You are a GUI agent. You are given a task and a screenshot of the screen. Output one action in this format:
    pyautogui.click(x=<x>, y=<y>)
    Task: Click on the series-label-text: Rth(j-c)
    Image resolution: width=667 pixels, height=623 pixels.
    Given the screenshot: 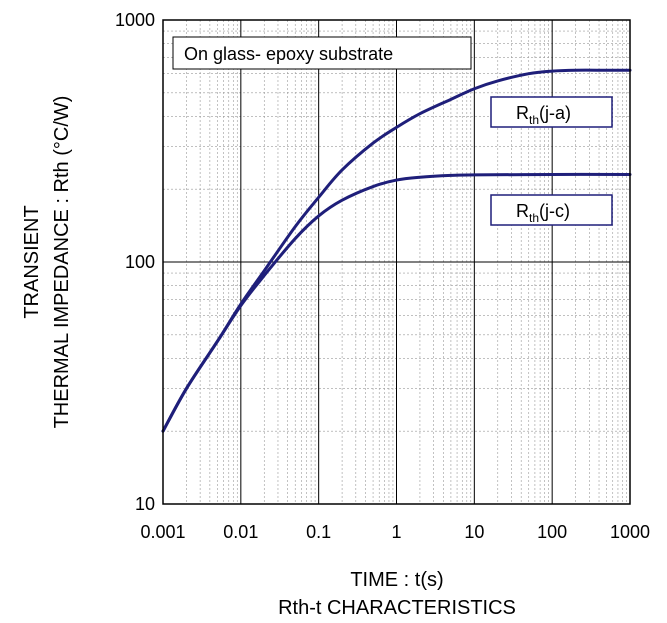 What is the action you would take?
    pyautogui.click(x=543, y=213)
    